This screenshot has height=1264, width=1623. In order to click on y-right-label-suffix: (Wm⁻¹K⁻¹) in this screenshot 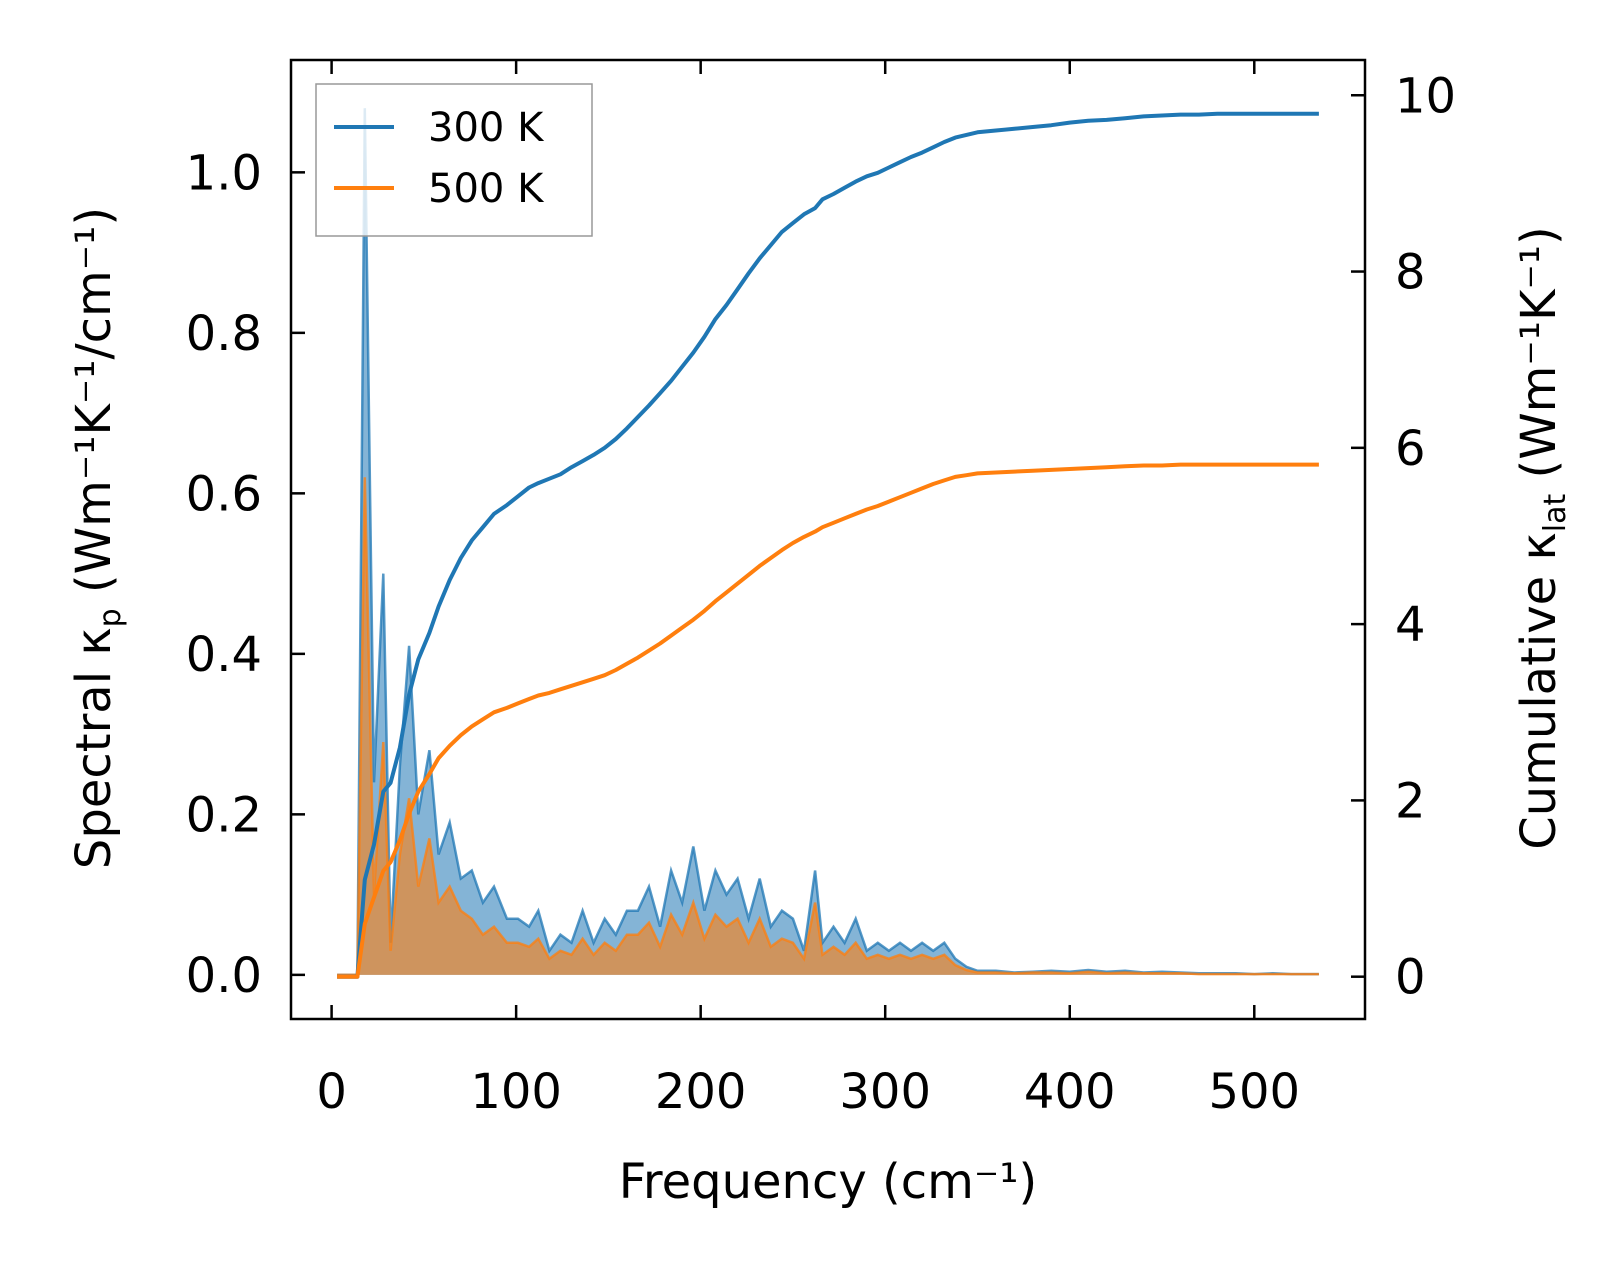, I will do `click(1539, 360)`.